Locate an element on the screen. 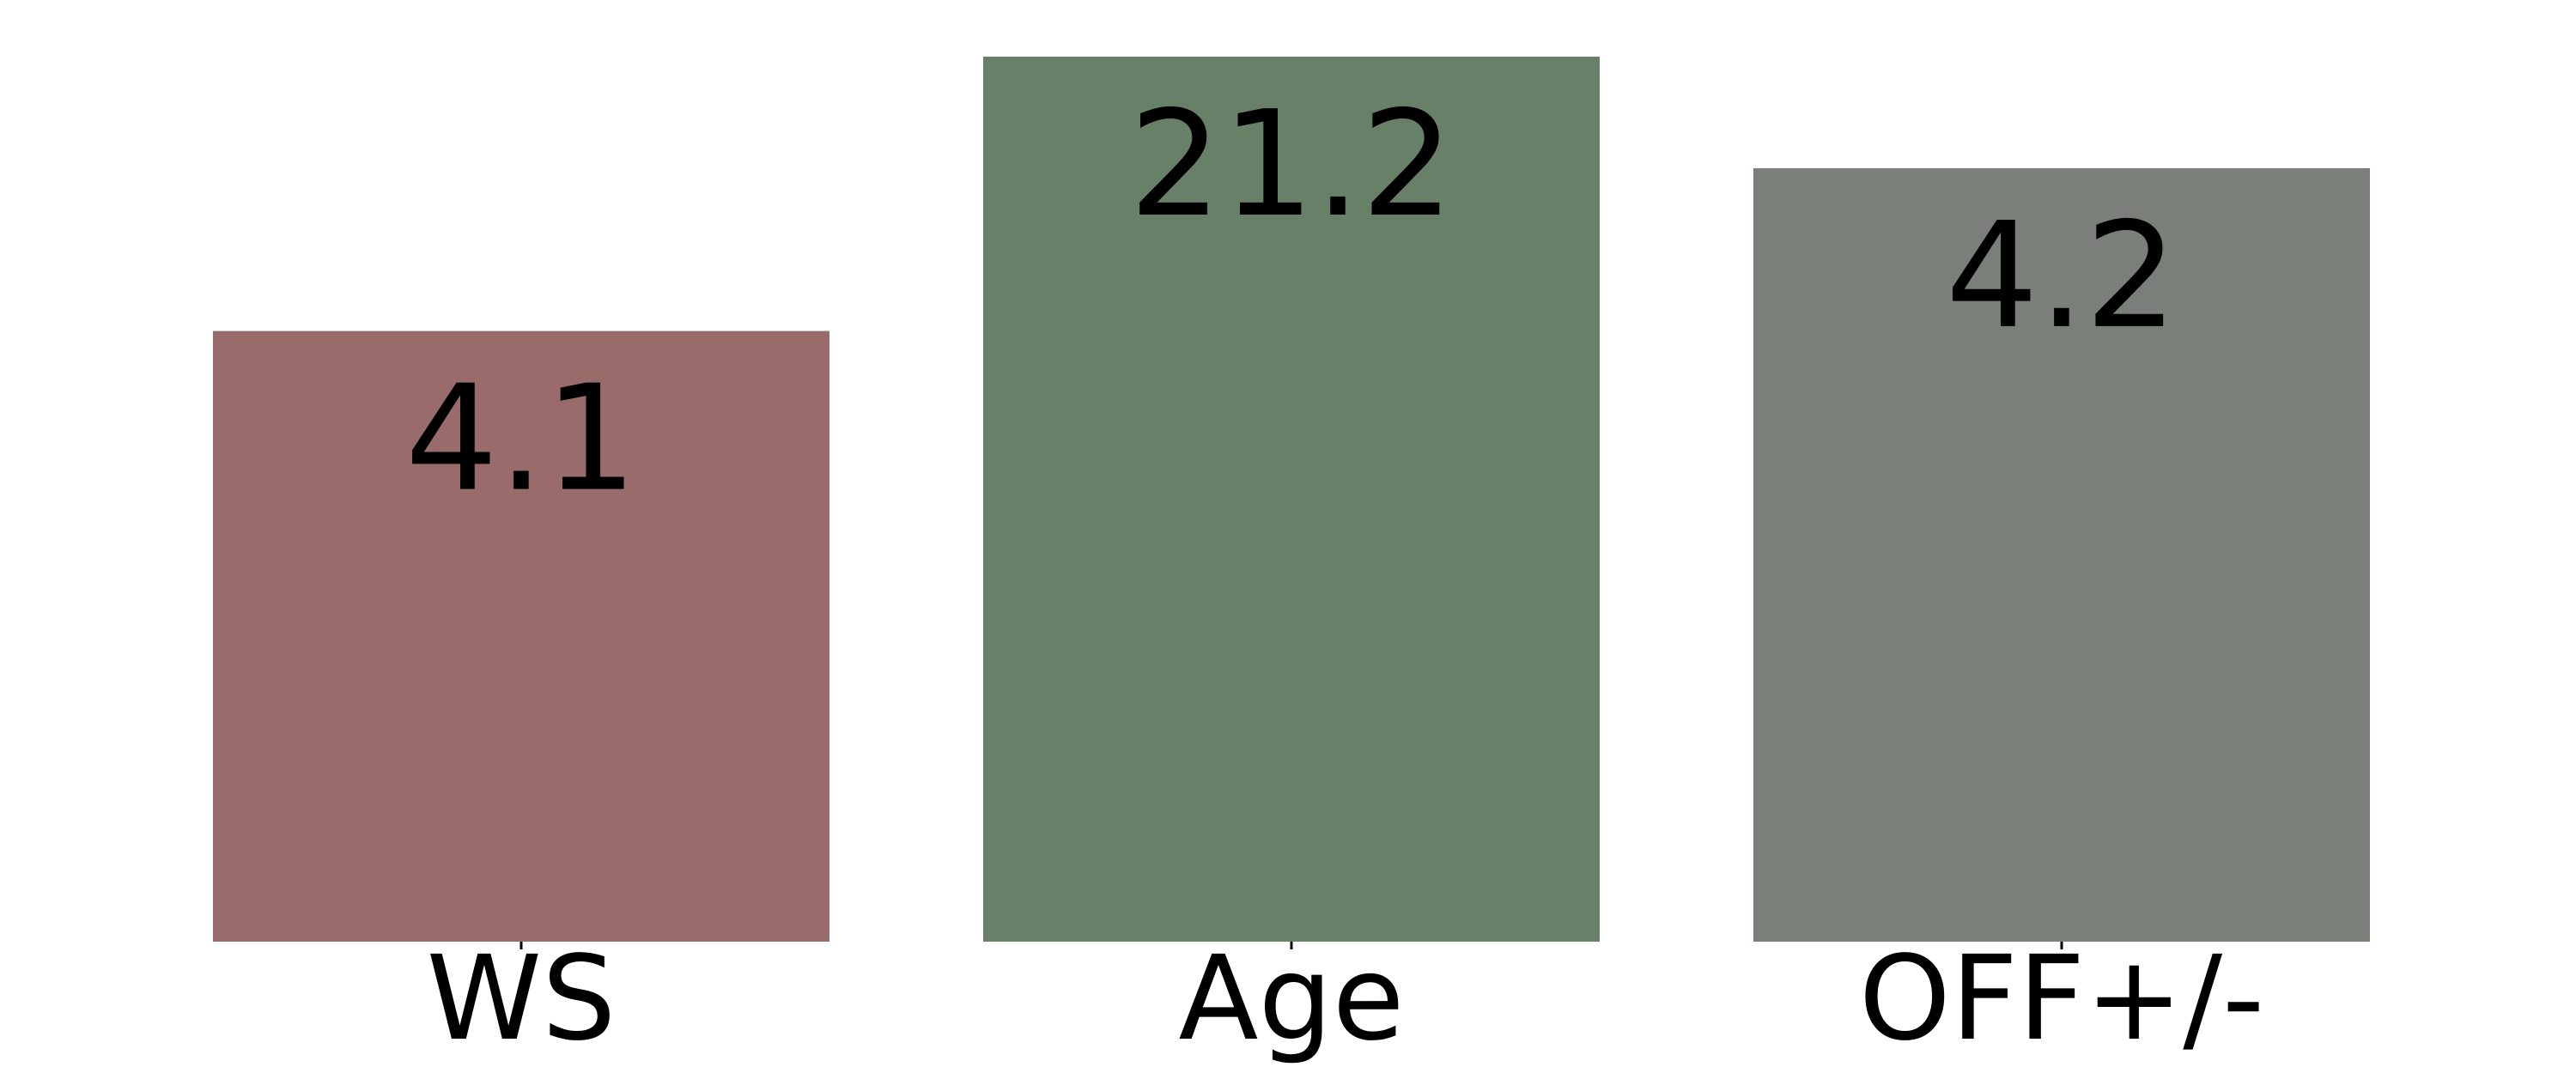 Image resolution: width=2576 pixels, height=1073 pixels. x-tick-label: OFF+/- is located at coordinates (2061, 999).